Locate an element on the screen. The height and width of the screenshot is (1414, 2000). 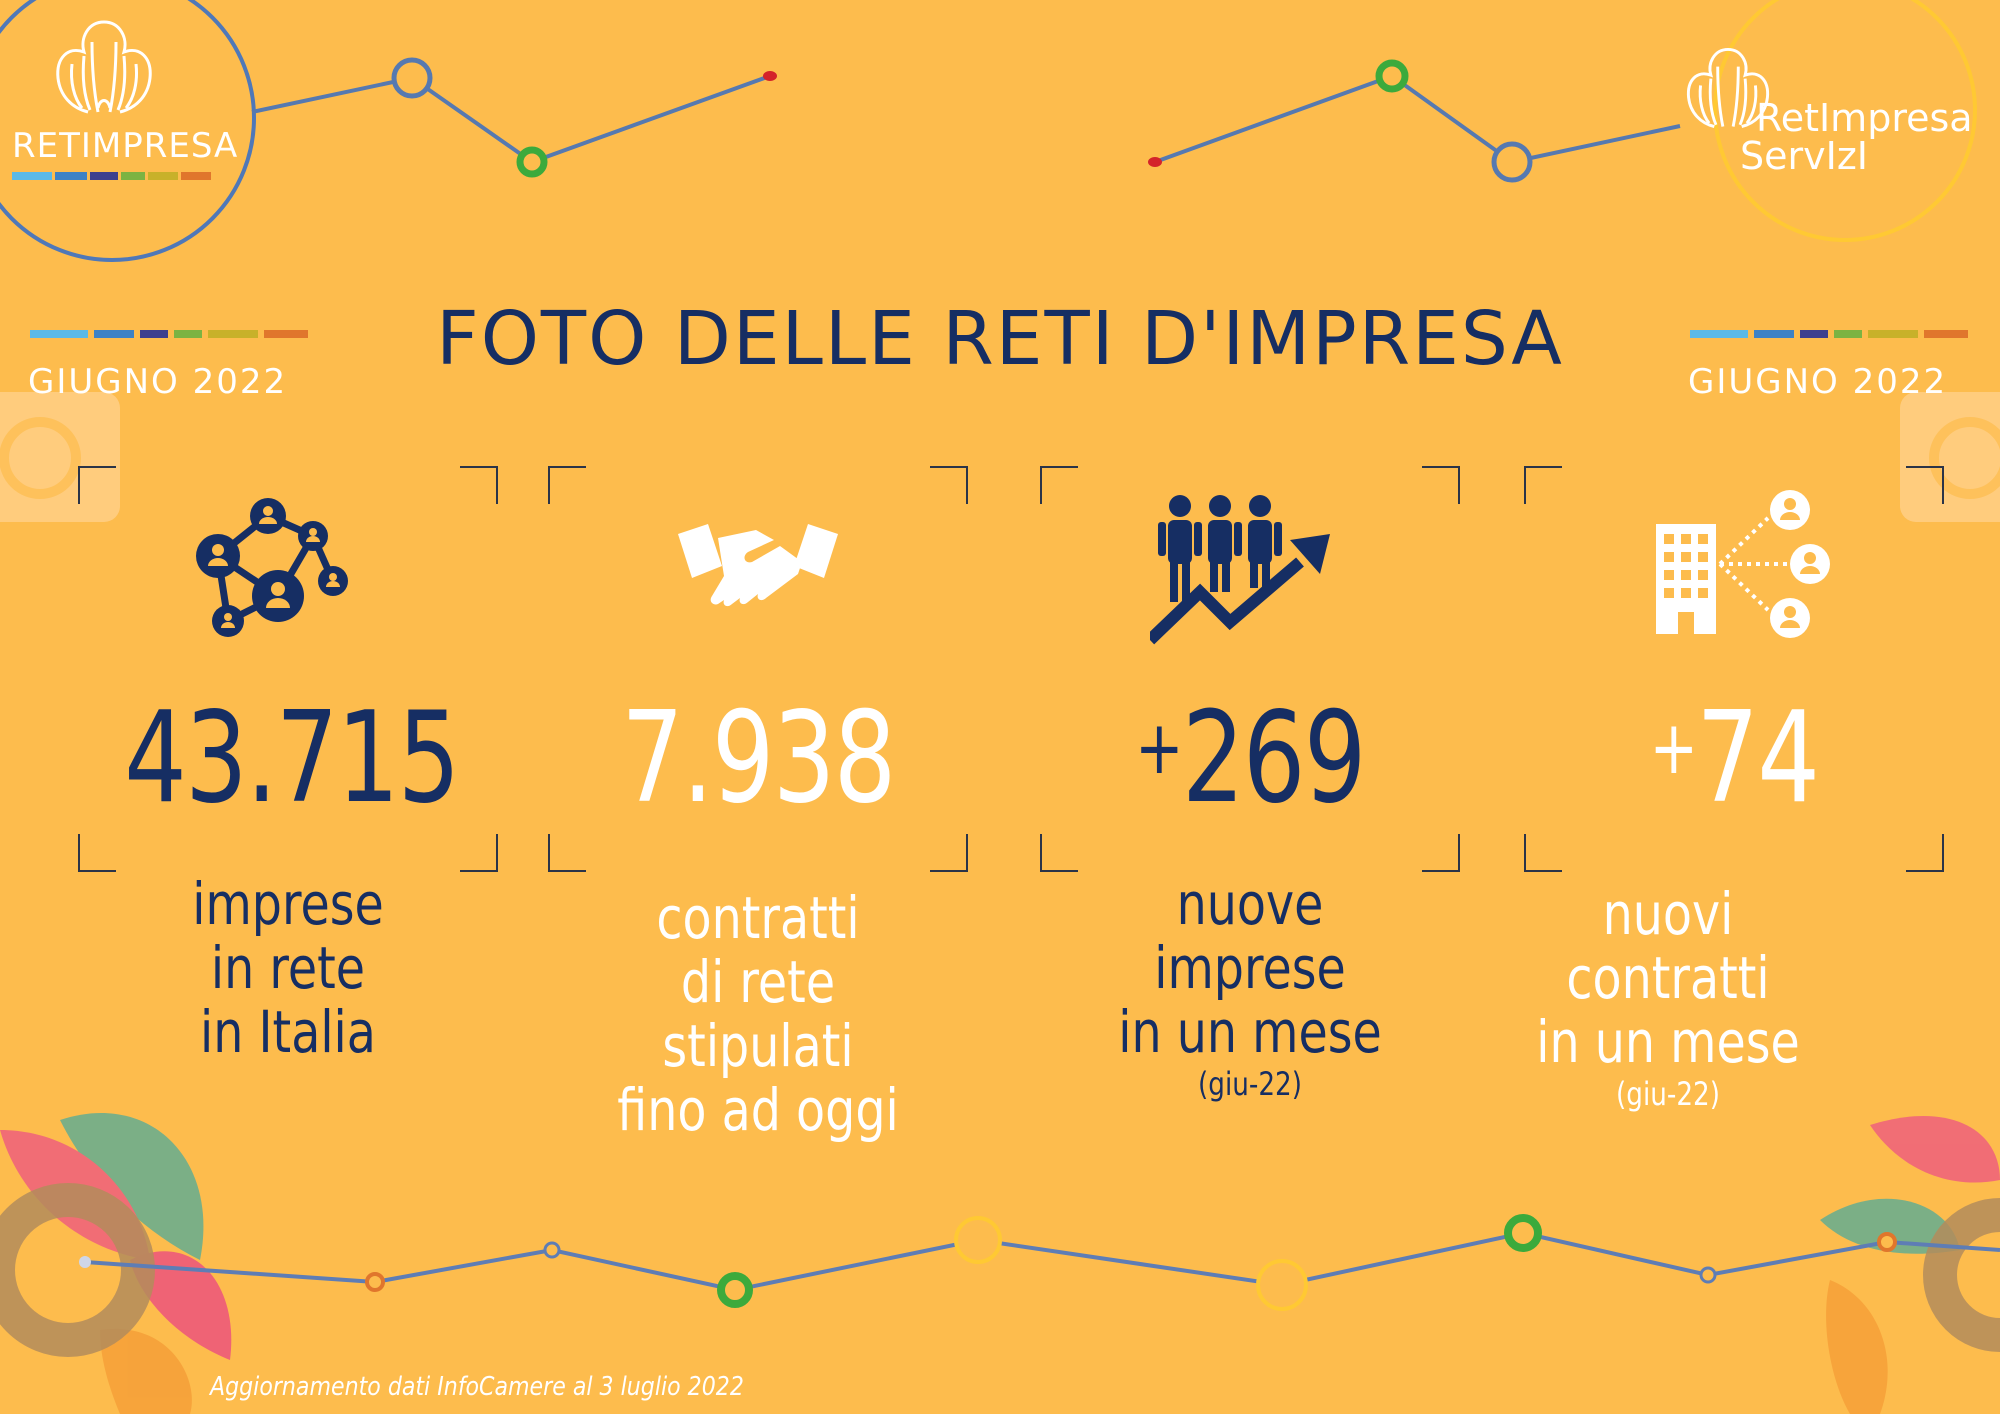
date-left: GIUGNO 2022 is located at coordinates (158, 382).